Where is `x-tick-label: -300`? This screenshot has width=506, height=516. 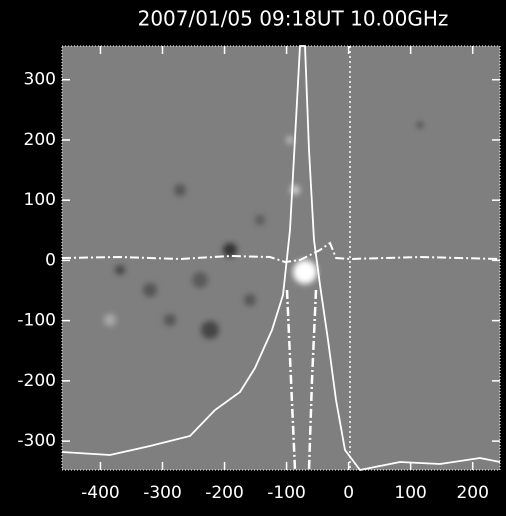 x-tick-label: -300 is located at coordinates (162, 493).